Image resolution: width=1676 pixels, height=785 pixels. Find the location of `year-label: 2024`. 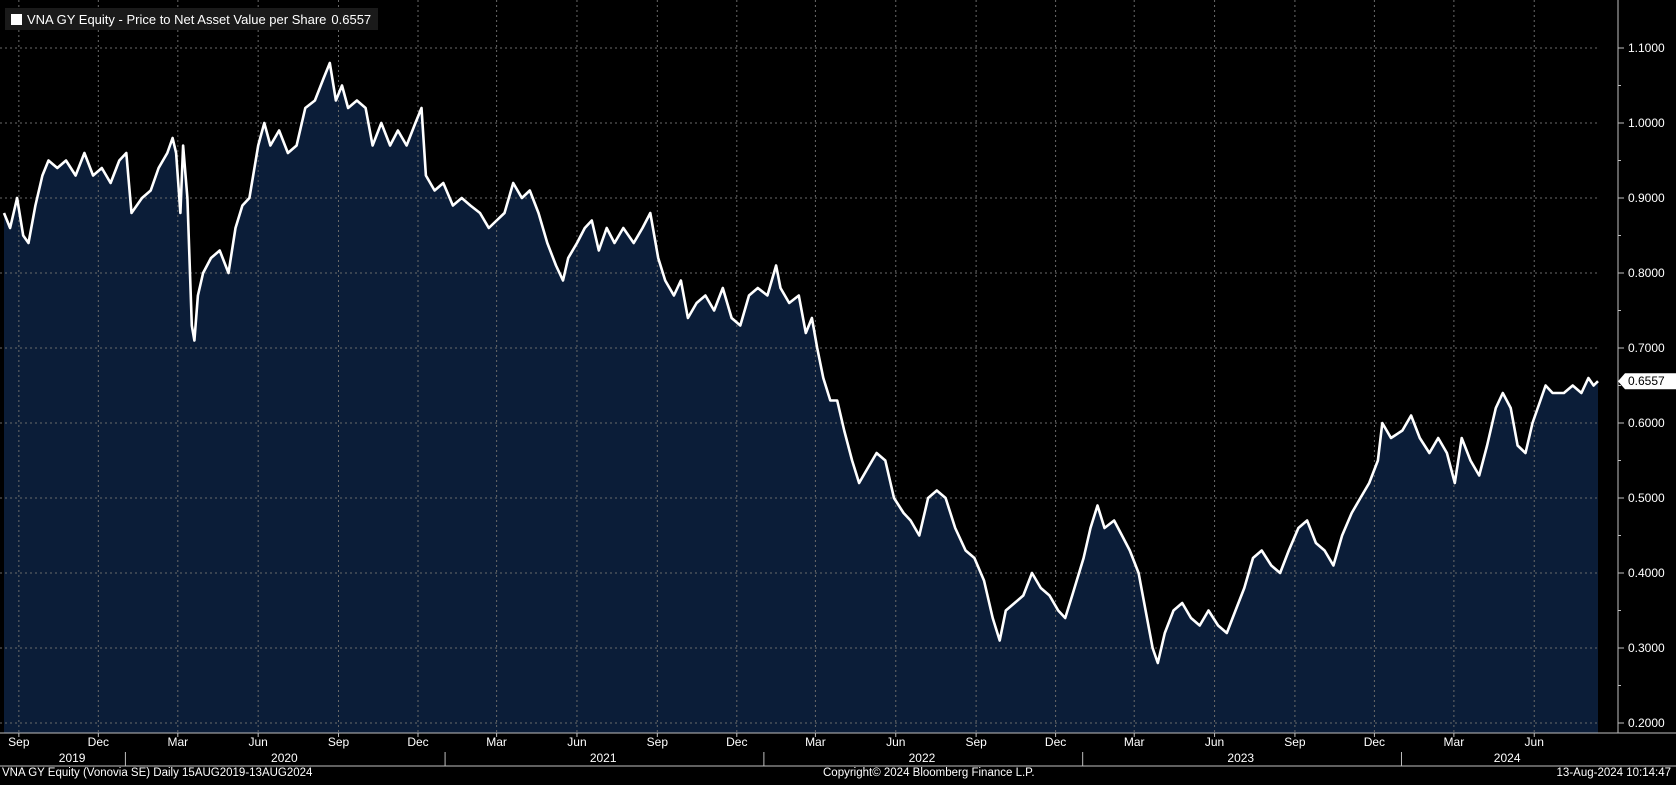

year-label: 2024 is located at coordinates (1507, 758).